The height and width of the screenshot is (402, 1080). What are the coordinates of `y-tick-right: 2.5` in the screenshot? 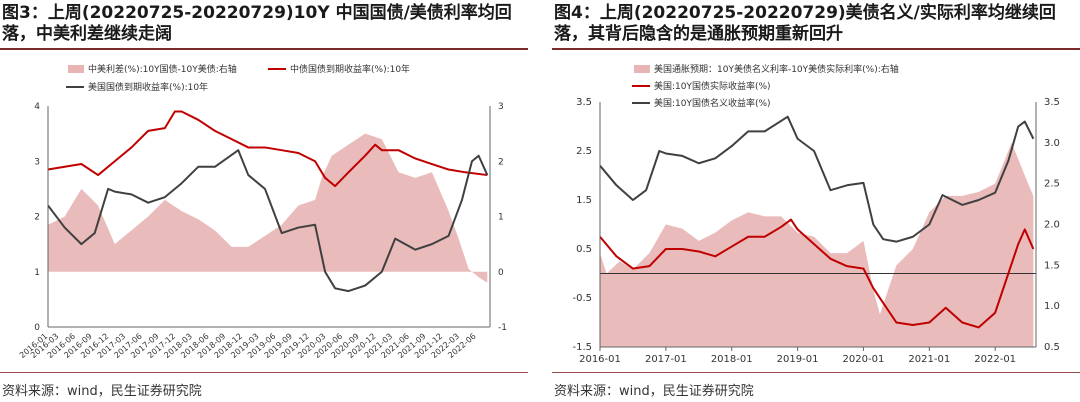 It's located at (1052, 184).